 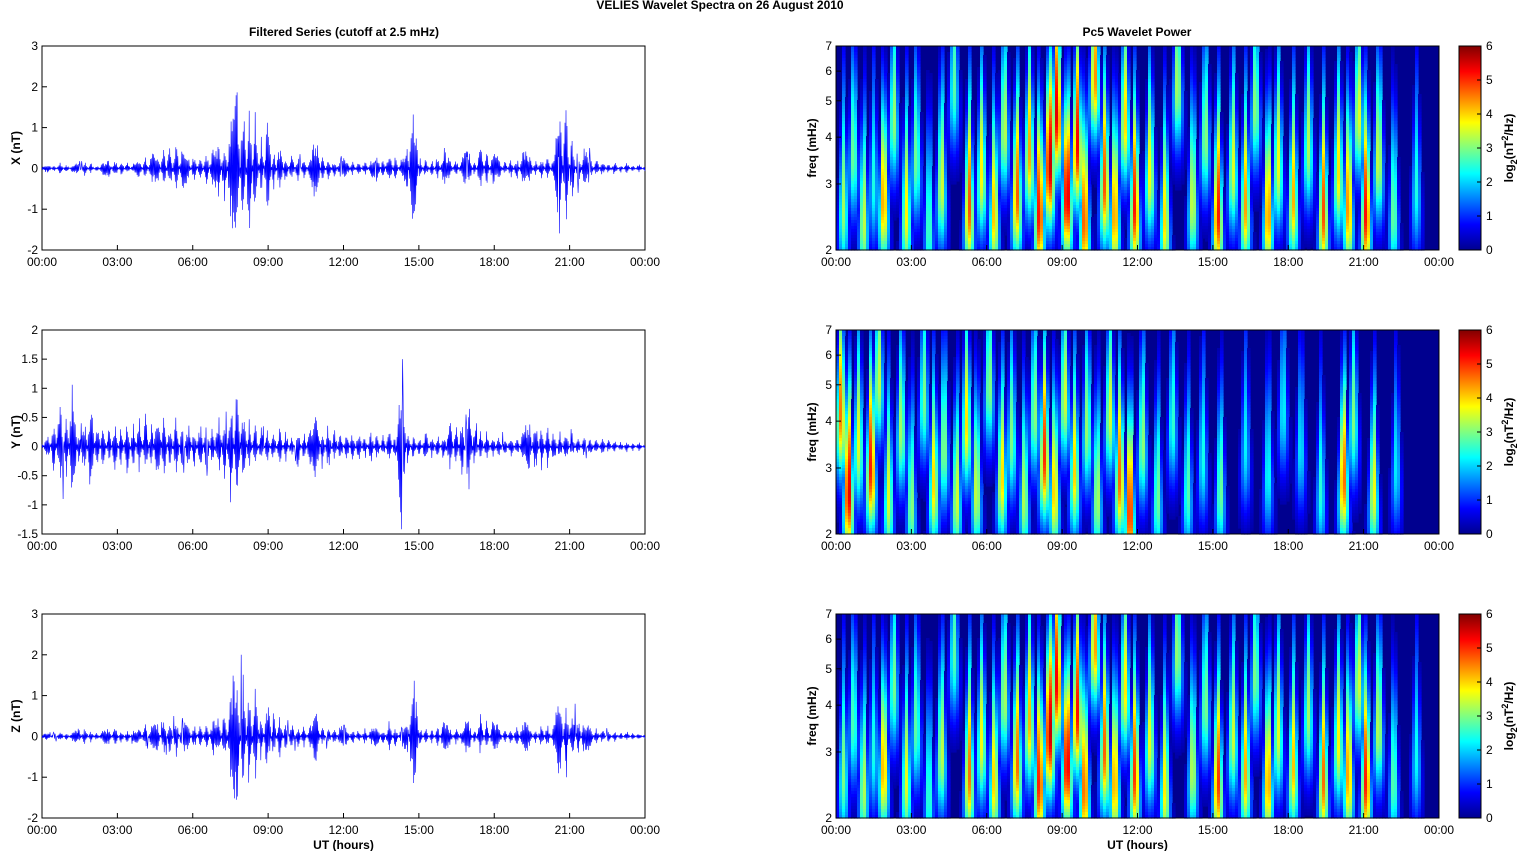 I want to click on heatmap-cell, so click(x=958, y=180).